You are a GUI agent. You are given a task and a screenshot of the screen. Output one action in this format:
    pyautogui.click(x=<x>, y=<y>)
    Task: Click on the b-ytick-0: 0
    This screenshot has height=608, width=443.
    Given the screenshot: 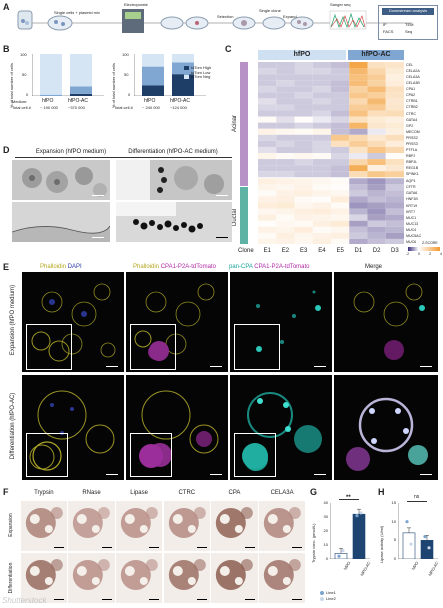 What is the action you would take?
    pyautogui.click(x=27, y=94)
    